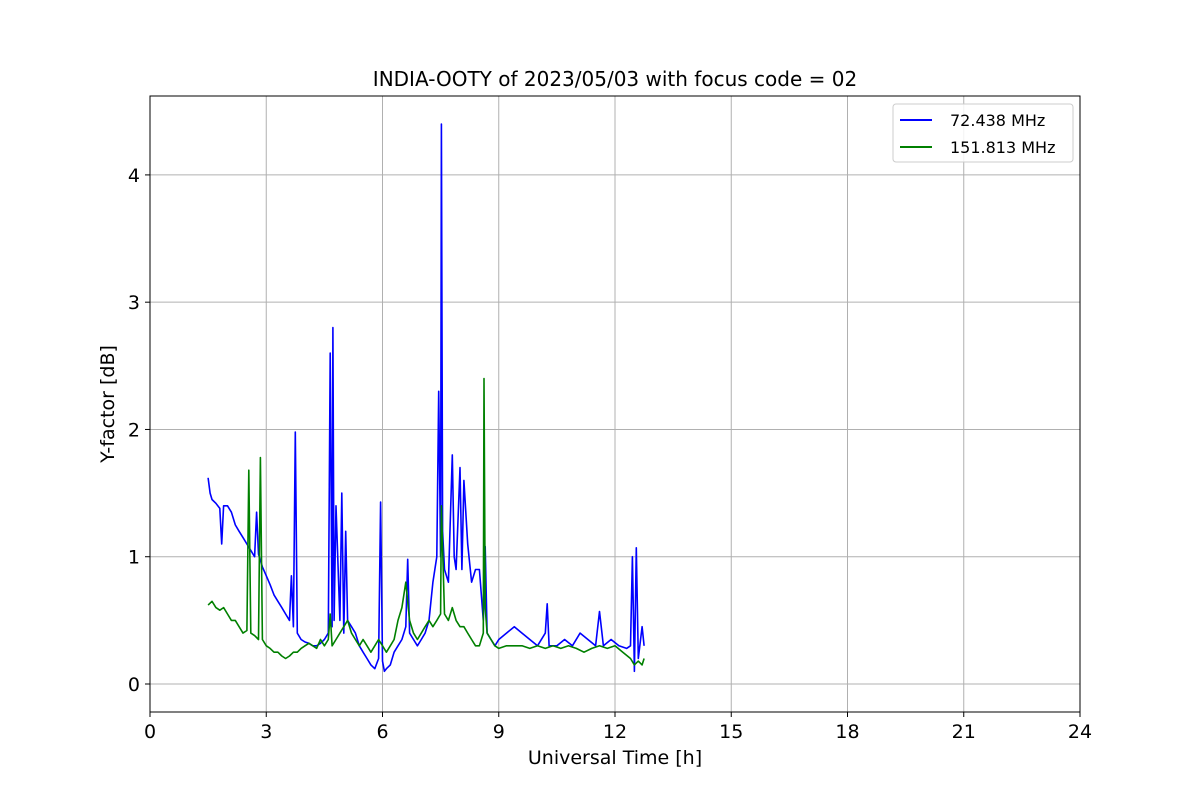  Describe the element at coordinates (266, 732) in the screenshot. I see `x-tick-label: 3` at that location.